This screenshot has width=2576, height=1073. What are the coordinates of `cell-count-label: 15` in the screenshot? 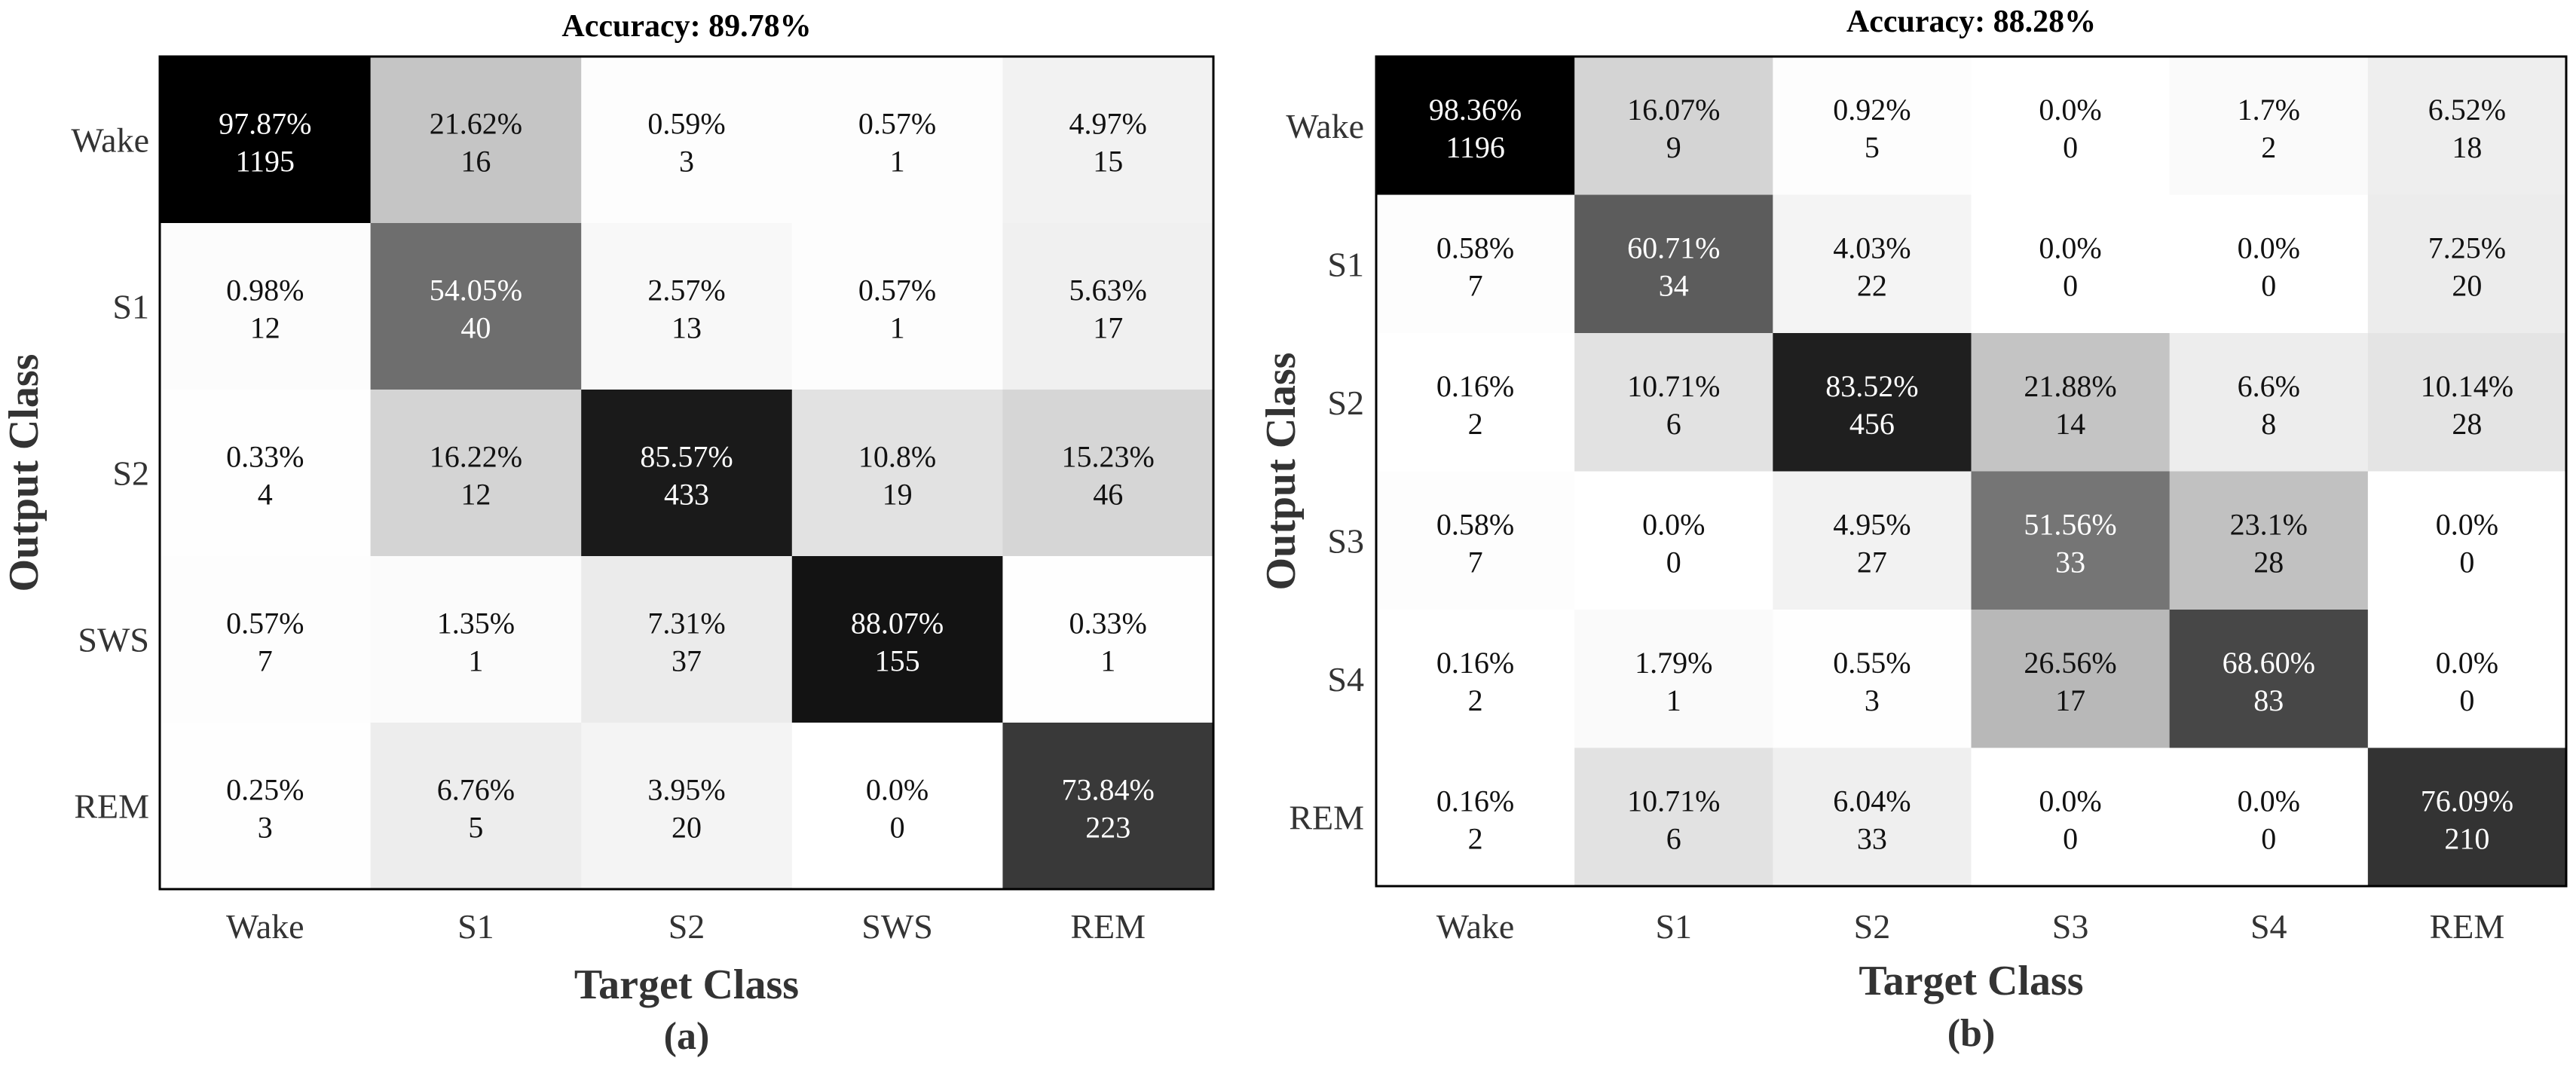 It's located at (1108, 162).